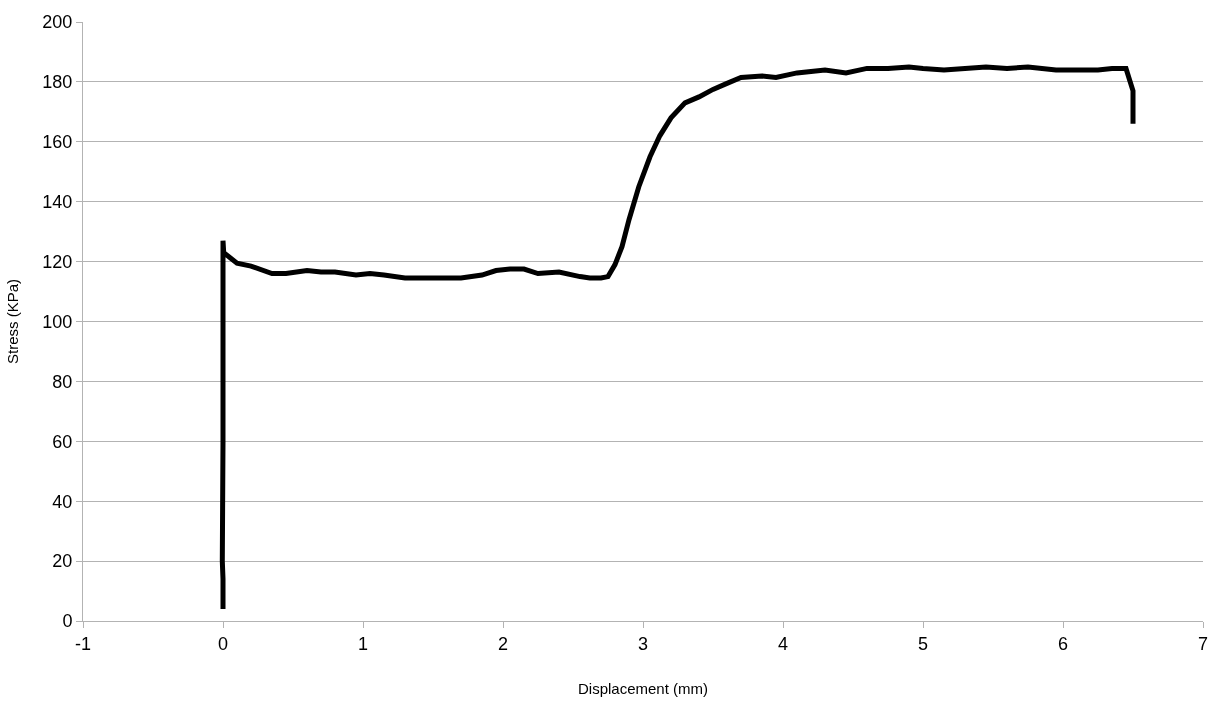 The height and width of the screenshot is (724, 1220). I want to click on x-tick-label: 2, so click(503, 643).